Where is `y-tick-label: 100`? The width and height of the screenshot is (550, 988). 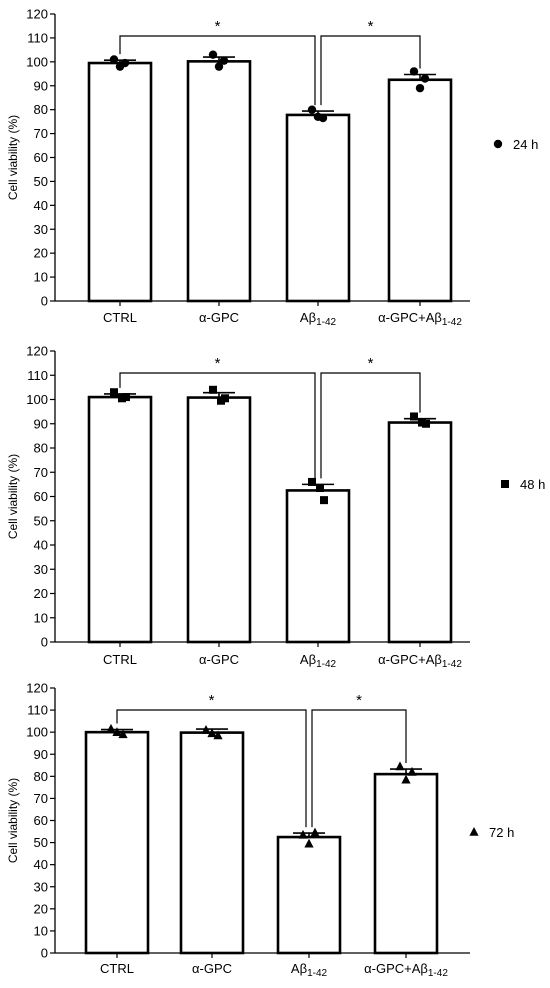
y-tick-label: 100 is located at coordinates (37, 732).